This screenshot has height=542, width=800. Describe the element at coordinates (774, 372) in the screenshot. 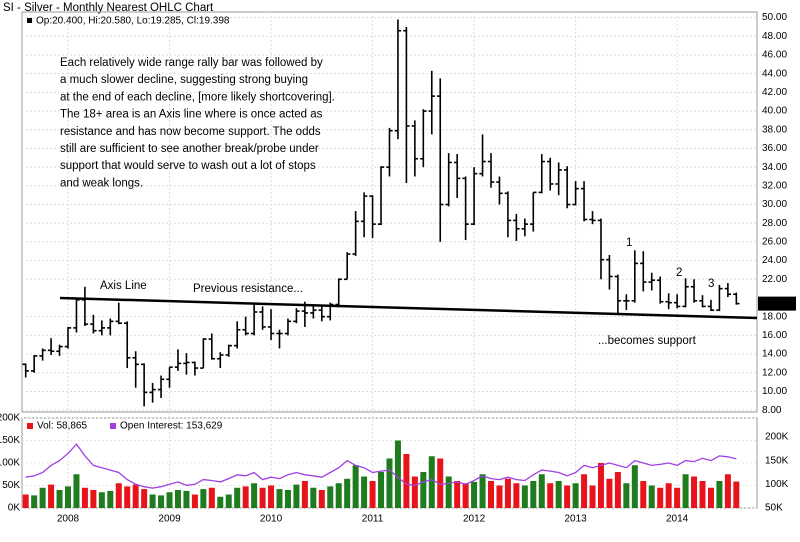

I see `y-tick-label: 12.00` at that location.